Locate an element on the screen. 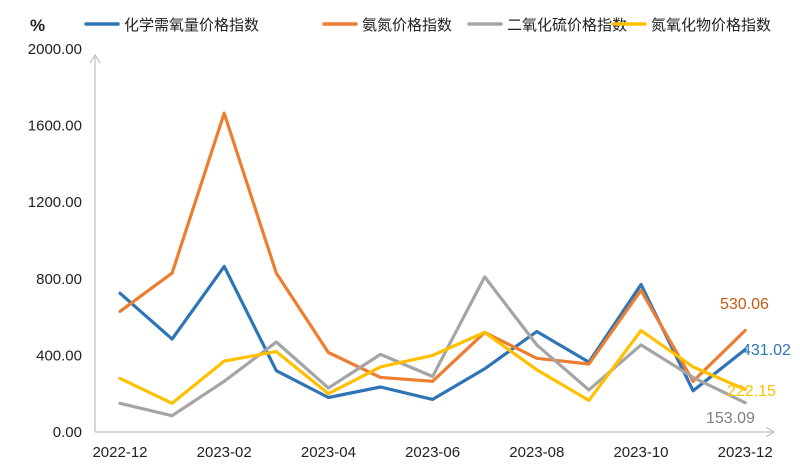 The image size is (800, 473). x-tick-label: 2023-04 is located at coordinates (328, 452).